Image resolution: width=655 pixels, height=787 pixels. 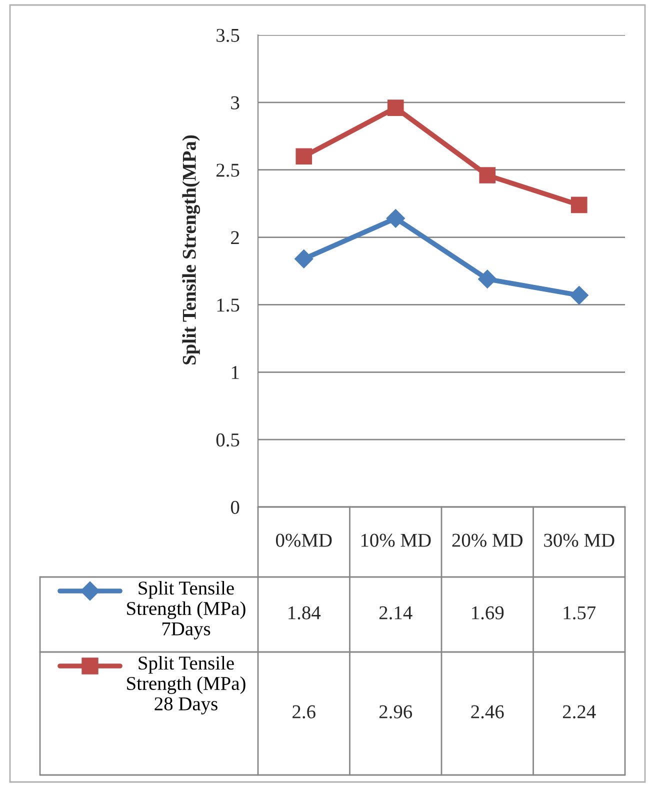 I want to click on y-tick-label: 0.5, so click(x=228, y=440).